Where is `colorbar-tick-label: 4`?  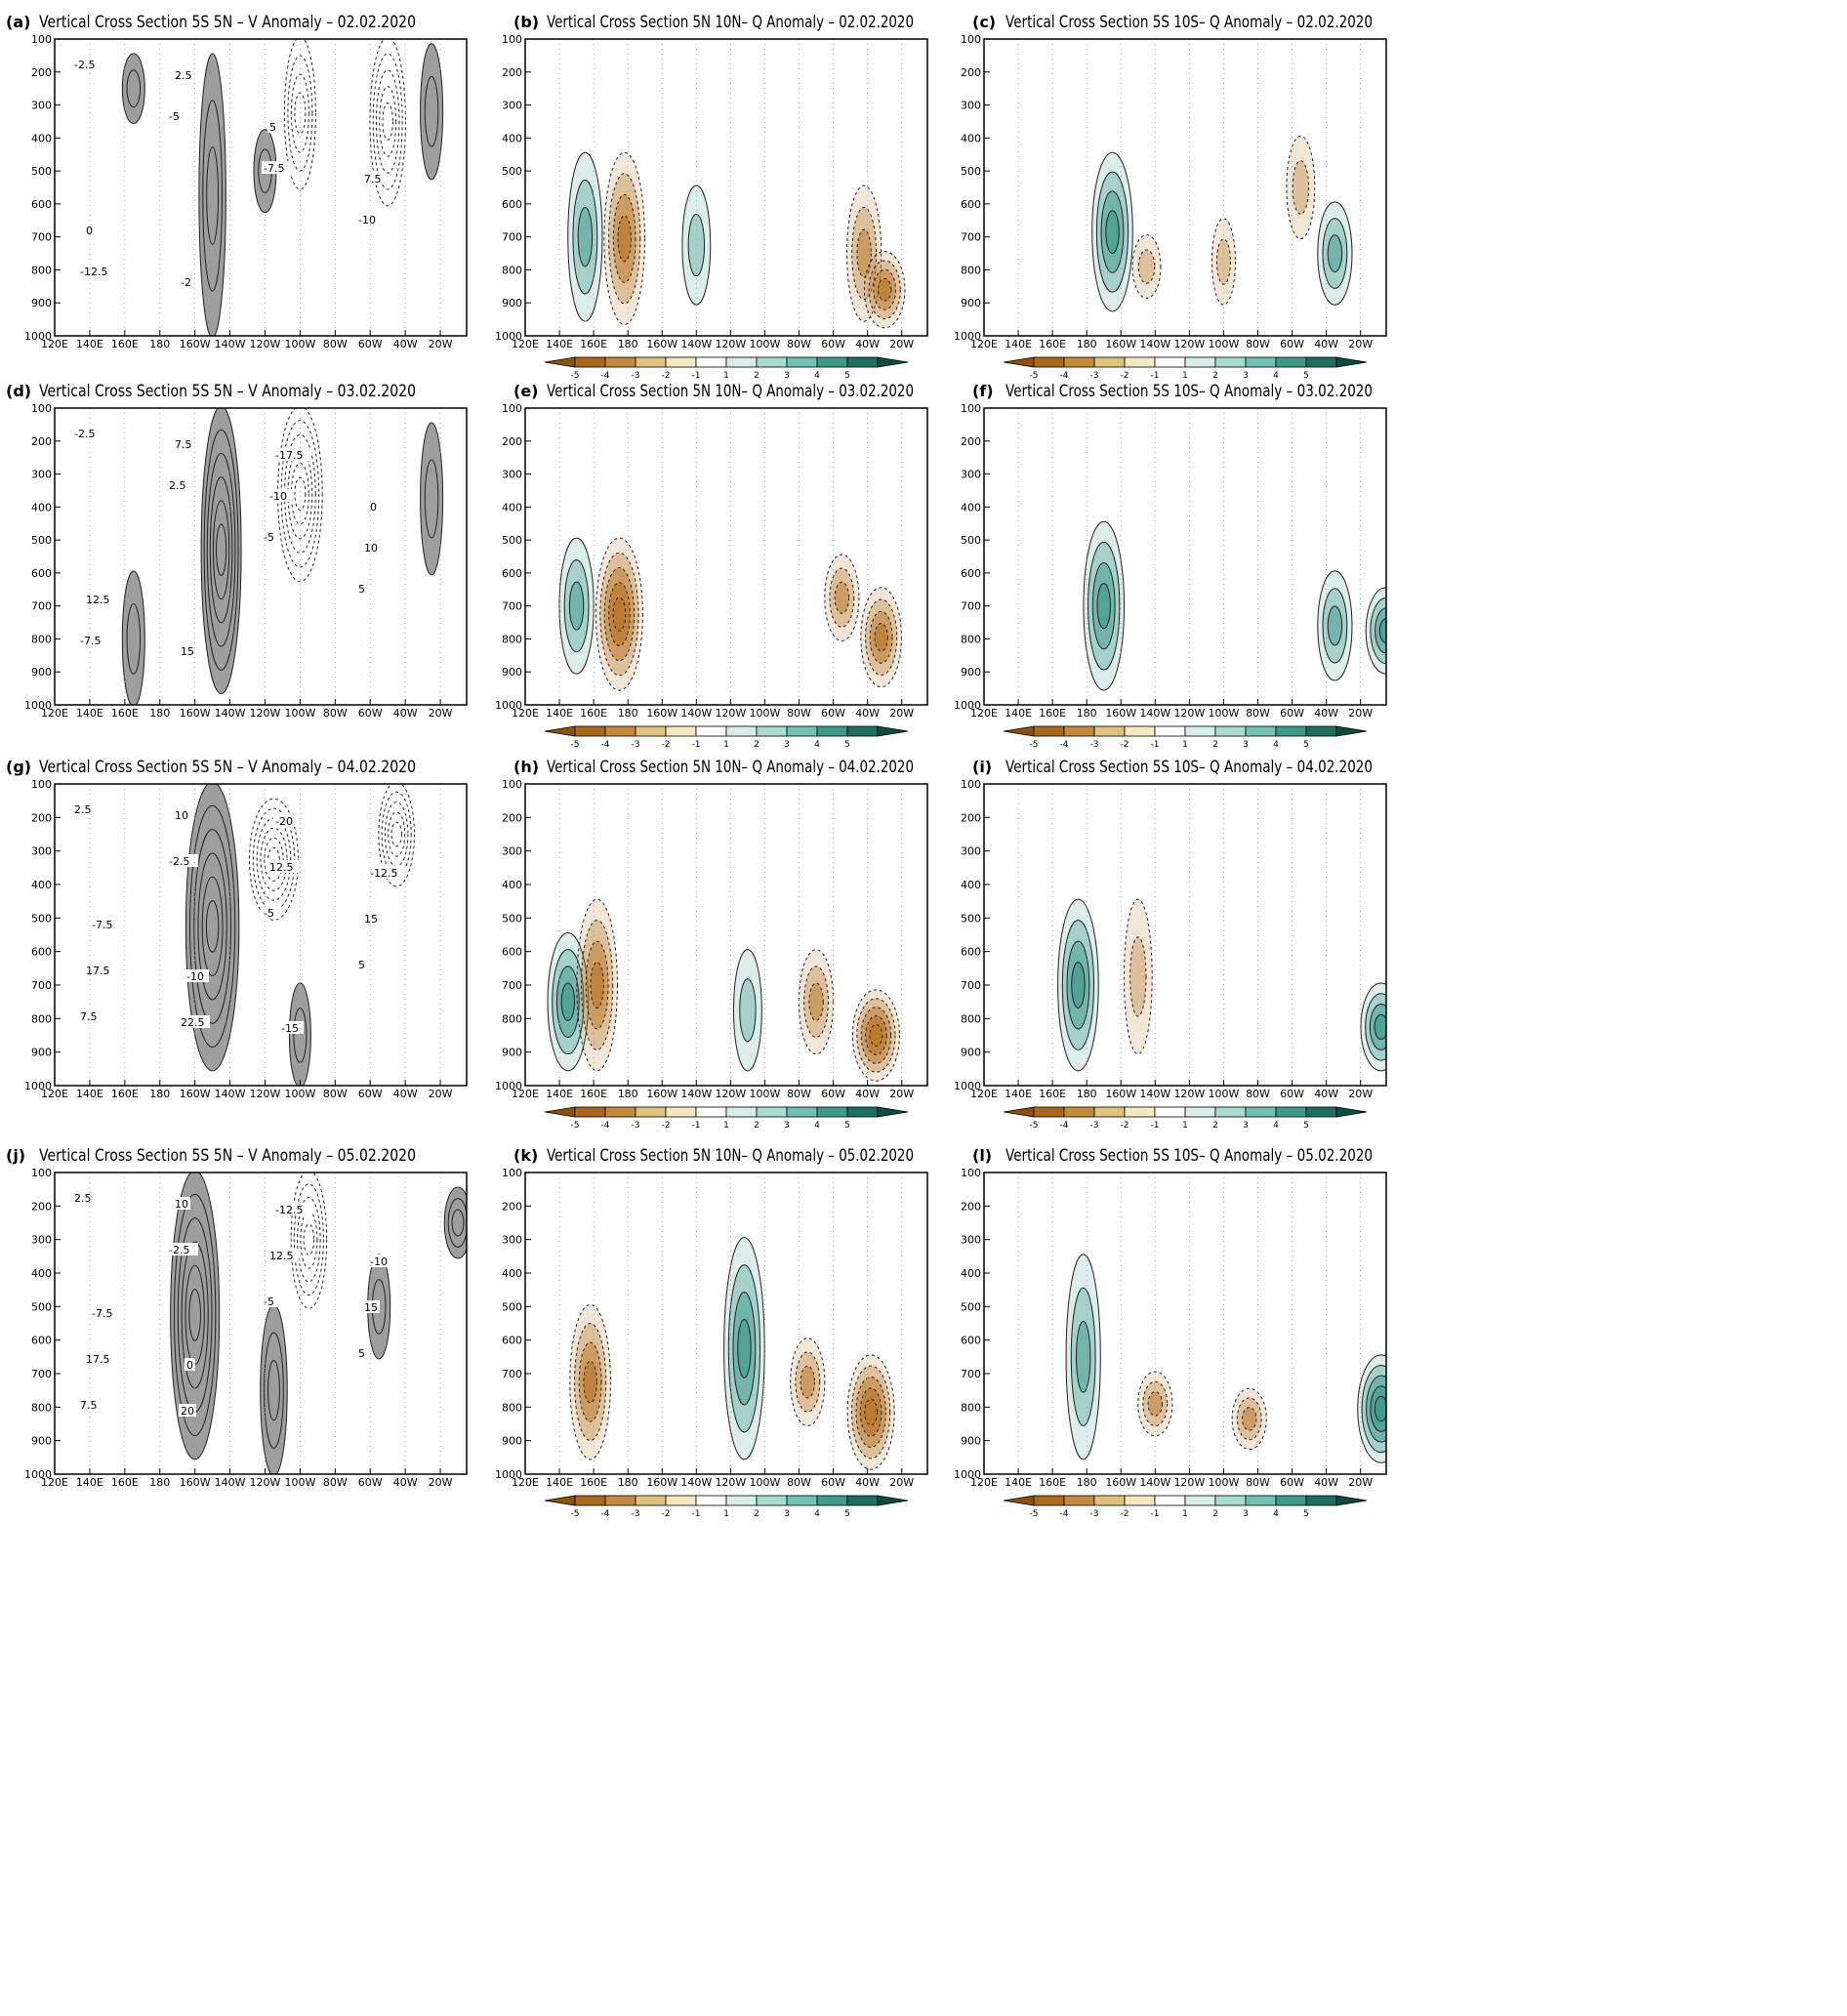 colorbar-tick-label: 4 is located at coordinates (817, 1514).